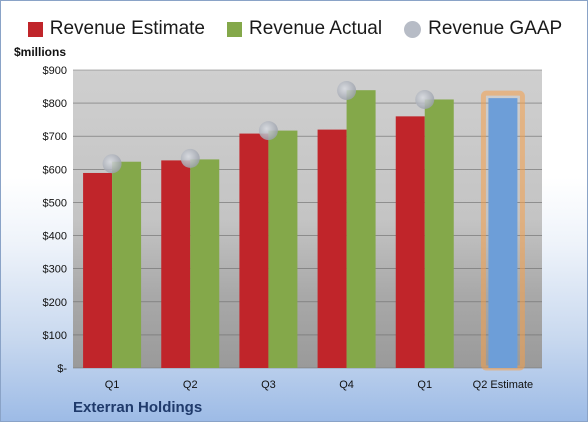 This screenshot has width=588, height=422. I want to click on y-tick-label: $900, so click(55, 71).